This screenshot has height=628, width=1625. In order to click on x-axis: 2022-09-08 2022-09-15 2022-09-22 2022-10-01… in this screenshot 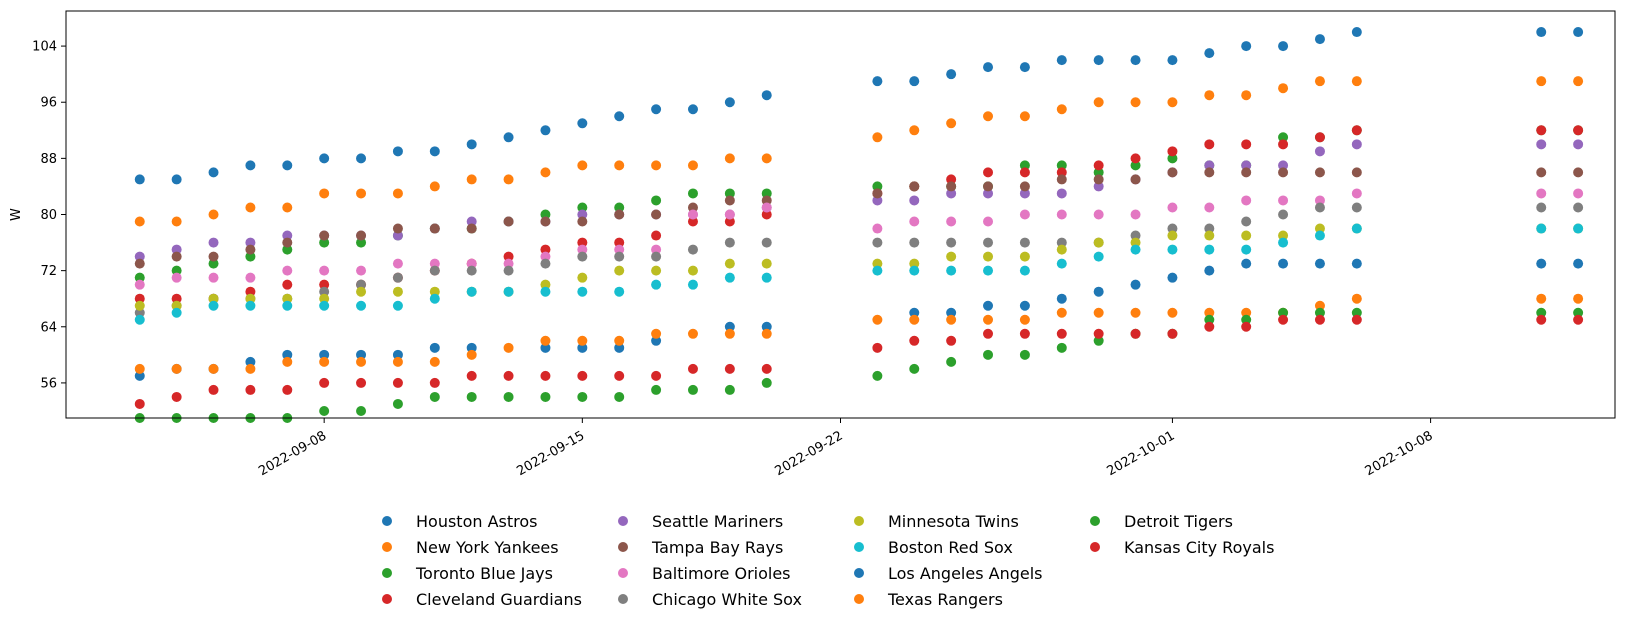, I will do `click(846, 448)`.